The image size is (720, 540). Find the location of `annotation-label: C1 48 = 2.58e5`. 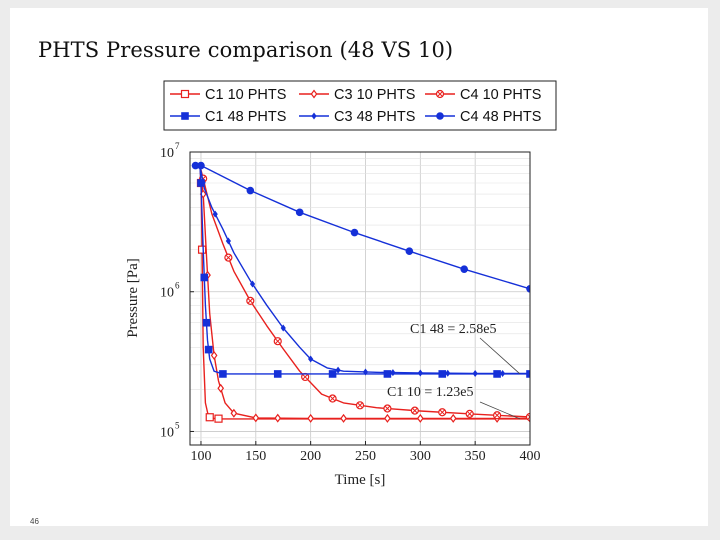

annotation-label: C1 48 = 2.58e5 is located at coordinates (453, 329).